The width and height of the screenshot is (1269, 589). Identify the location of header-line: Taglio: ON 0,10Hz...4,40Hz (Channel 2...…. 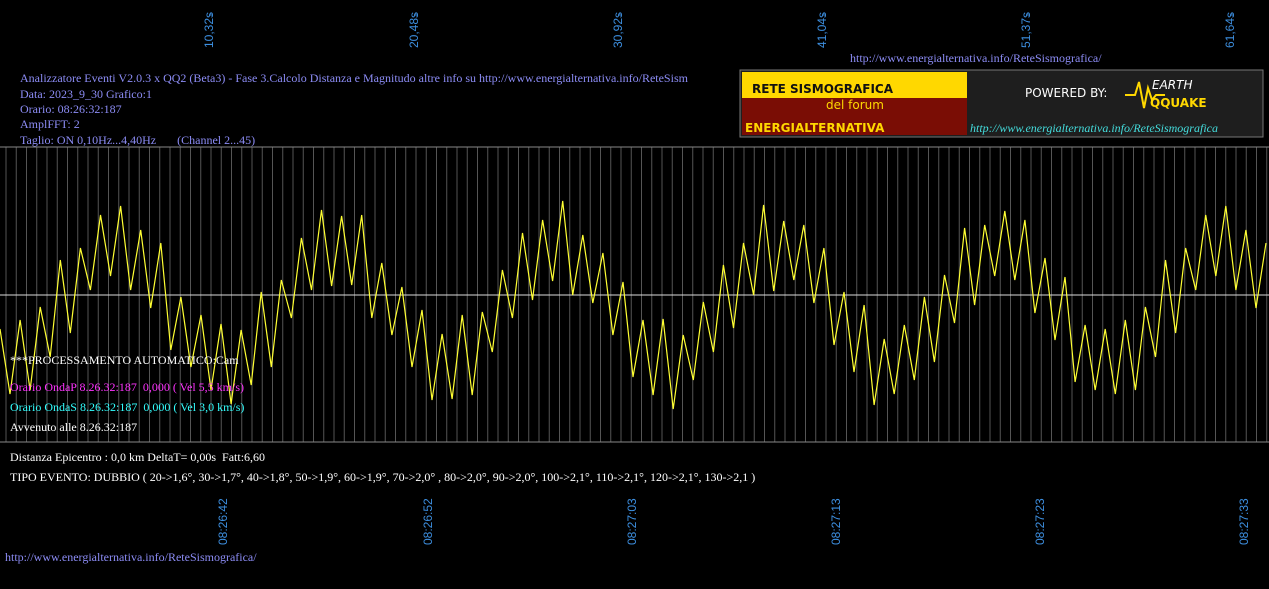
(137, 140).